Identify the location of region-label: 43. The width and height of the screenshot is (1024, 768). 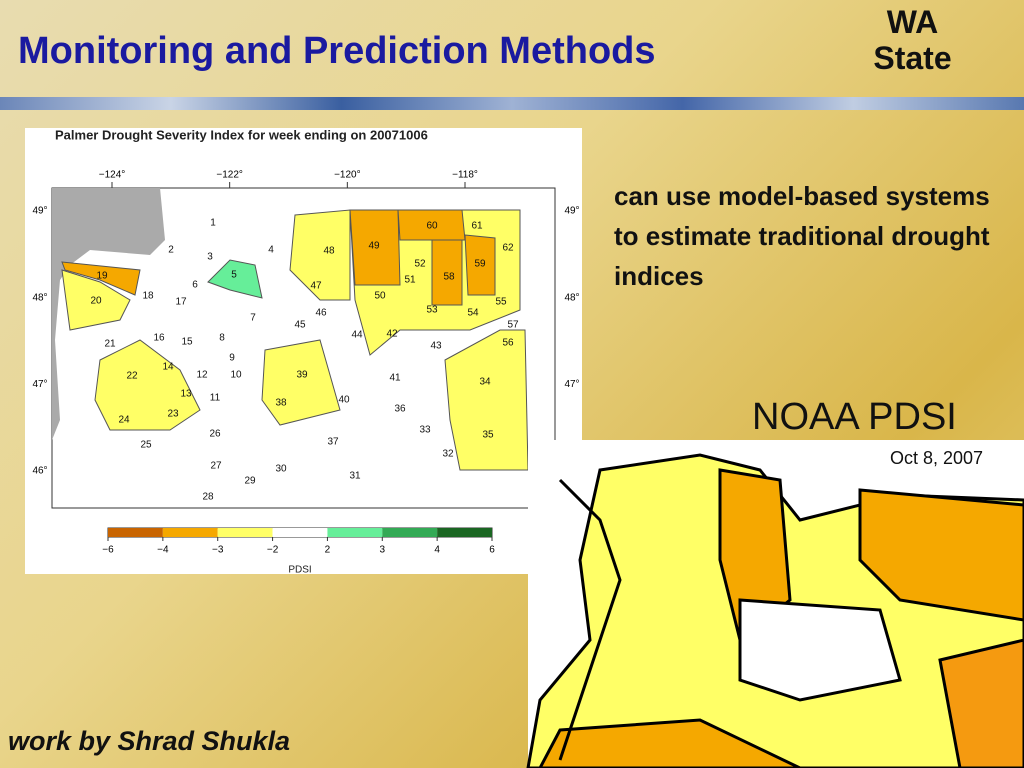
(436, 346).